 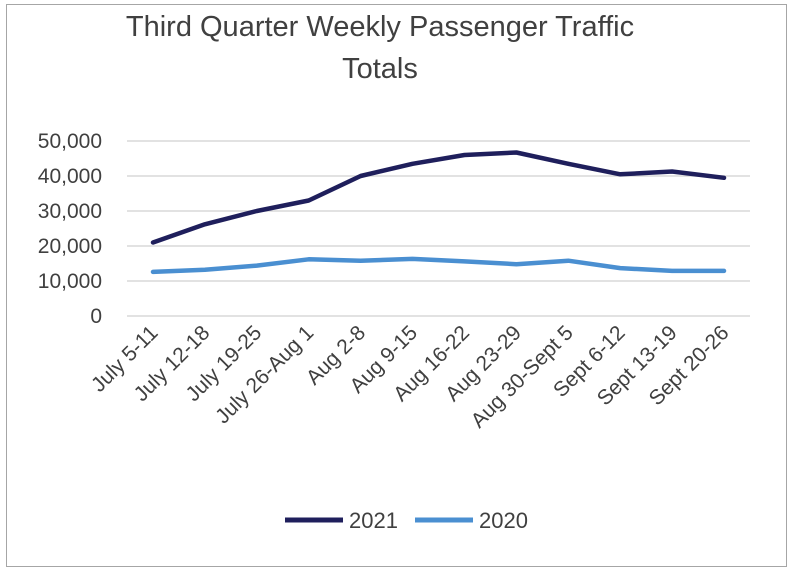 I want to click on y-tick-label: 10,000, so click(x=70, y=281).